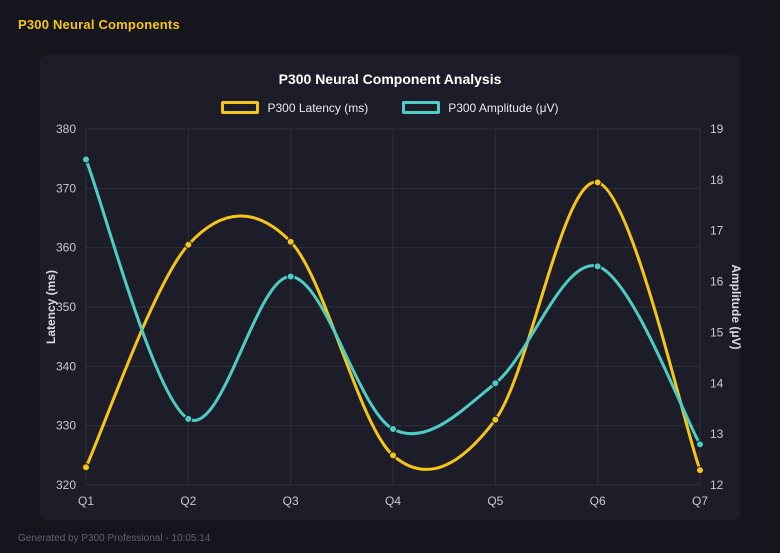  Describe the element at coordinates (66, 188) in the screenshot. I see `left-axis-tick-label: 370` at that location.